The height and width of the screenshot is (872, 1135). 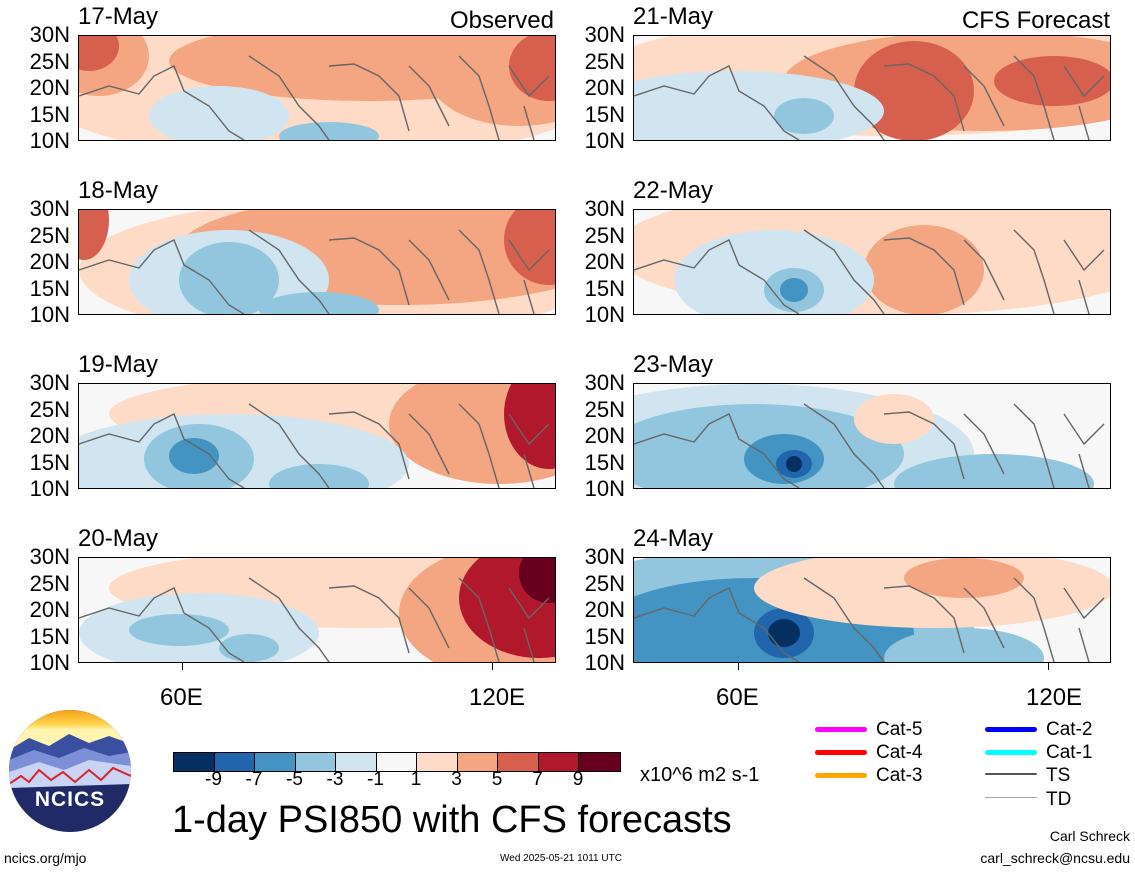 What do you see at coordinates (70, 771) in the screenshot?
I see `ncics-logo: NCICS` at bounding box center [70, 771].